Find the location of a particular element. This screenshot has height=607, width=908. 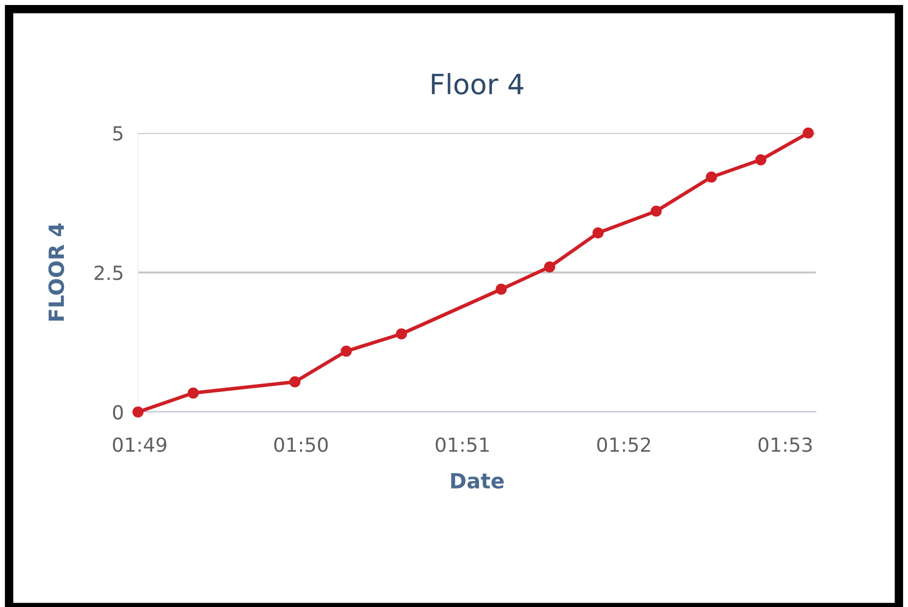

x-tick-label: 01:53 is located at coordinates (785, 444).